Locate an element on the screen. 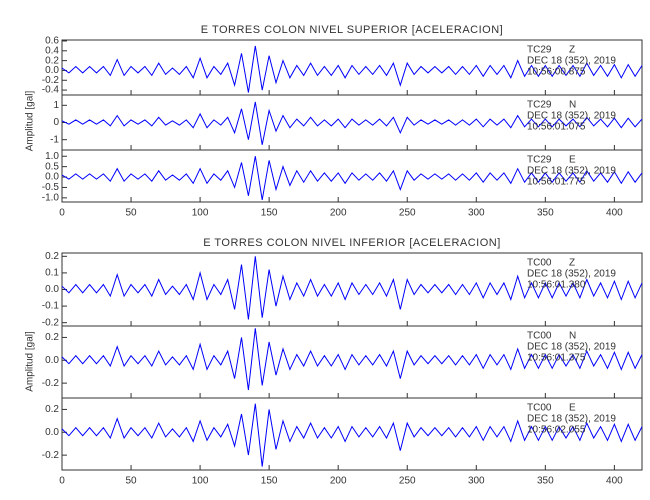 This screenshot has width=650, height=500. y-tick-label: -0.1 is located at coordinates (51, 306).